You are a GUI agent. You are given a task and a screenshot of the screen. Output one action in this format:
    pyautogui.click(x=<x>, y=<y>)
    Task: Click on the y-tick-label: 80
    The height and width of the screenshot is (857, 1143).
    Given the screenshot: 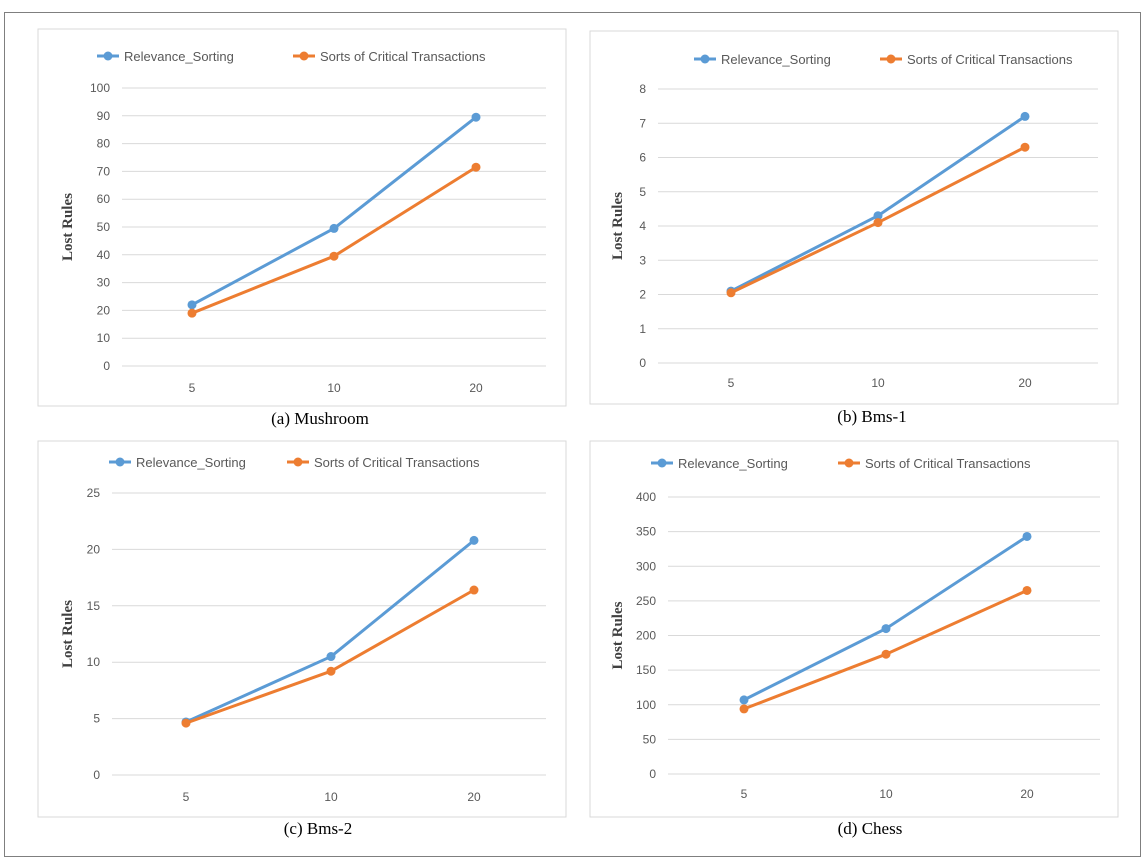 What is the action you would take?
    pyautogui.click(x=104, y=144)
    